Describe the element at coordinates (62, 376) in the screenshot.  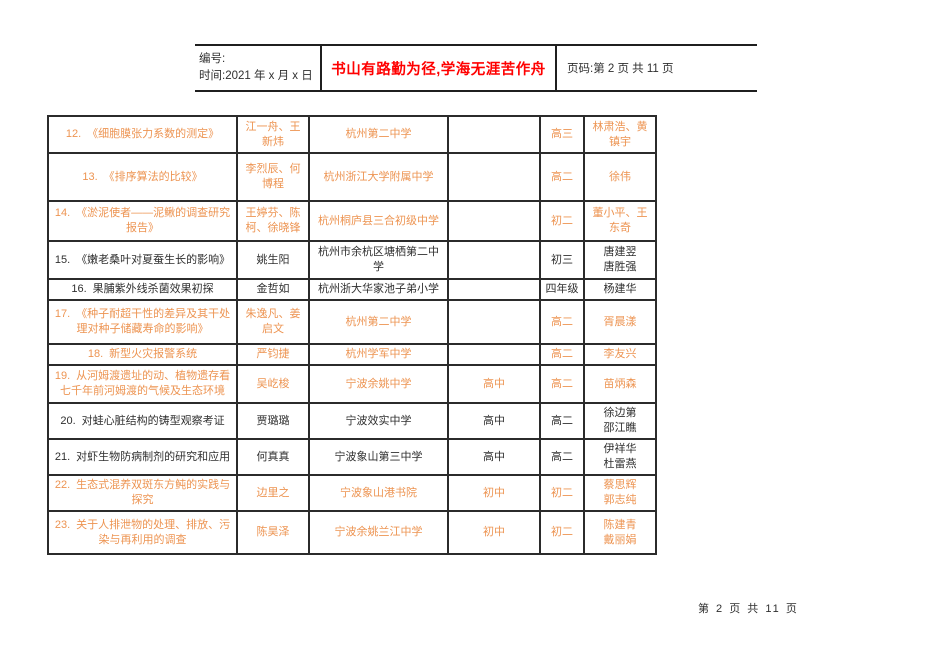
I see `row-number: 19.` at that location.